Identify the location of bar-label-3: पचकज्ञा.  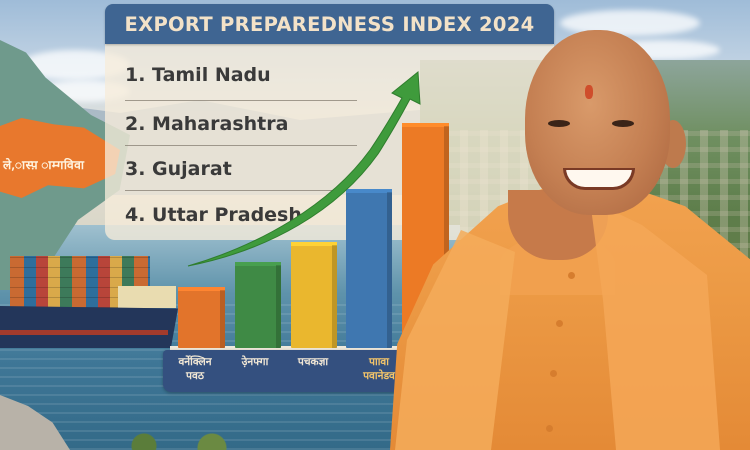
(313, 362).